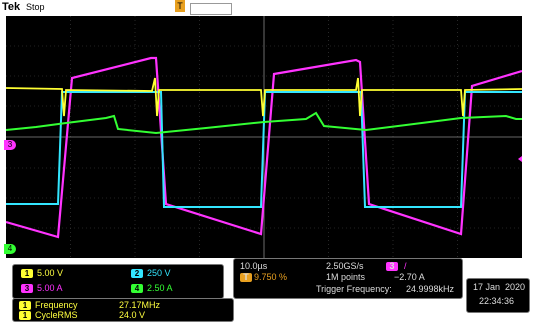 The image size is (536, 322). What do you see at coordinates (11, 7) in the screenshot?
I see `brand-logo: Tek` at bounding box center [11, 7].